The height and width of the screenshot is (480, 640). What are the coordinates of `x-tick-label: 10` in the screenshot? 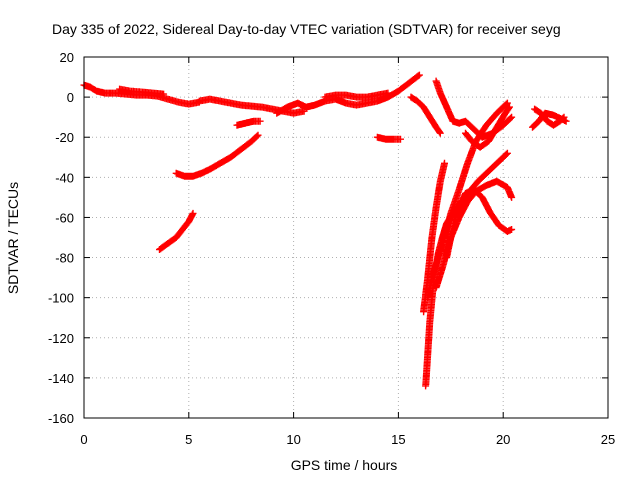 It's located at (293, 439).